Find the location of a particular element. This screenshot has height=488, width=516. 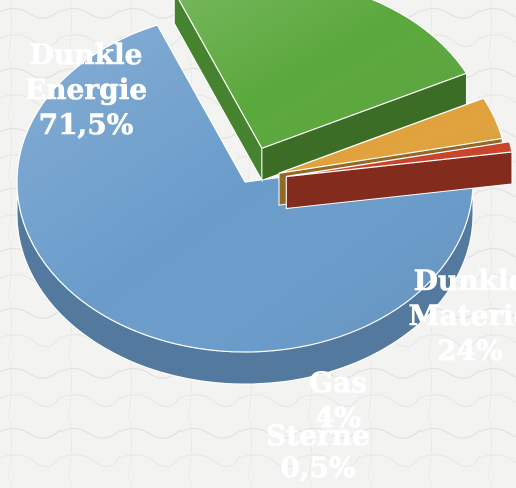

slice-label-gas-value-label: 4% is located at coordinates (338, 417).